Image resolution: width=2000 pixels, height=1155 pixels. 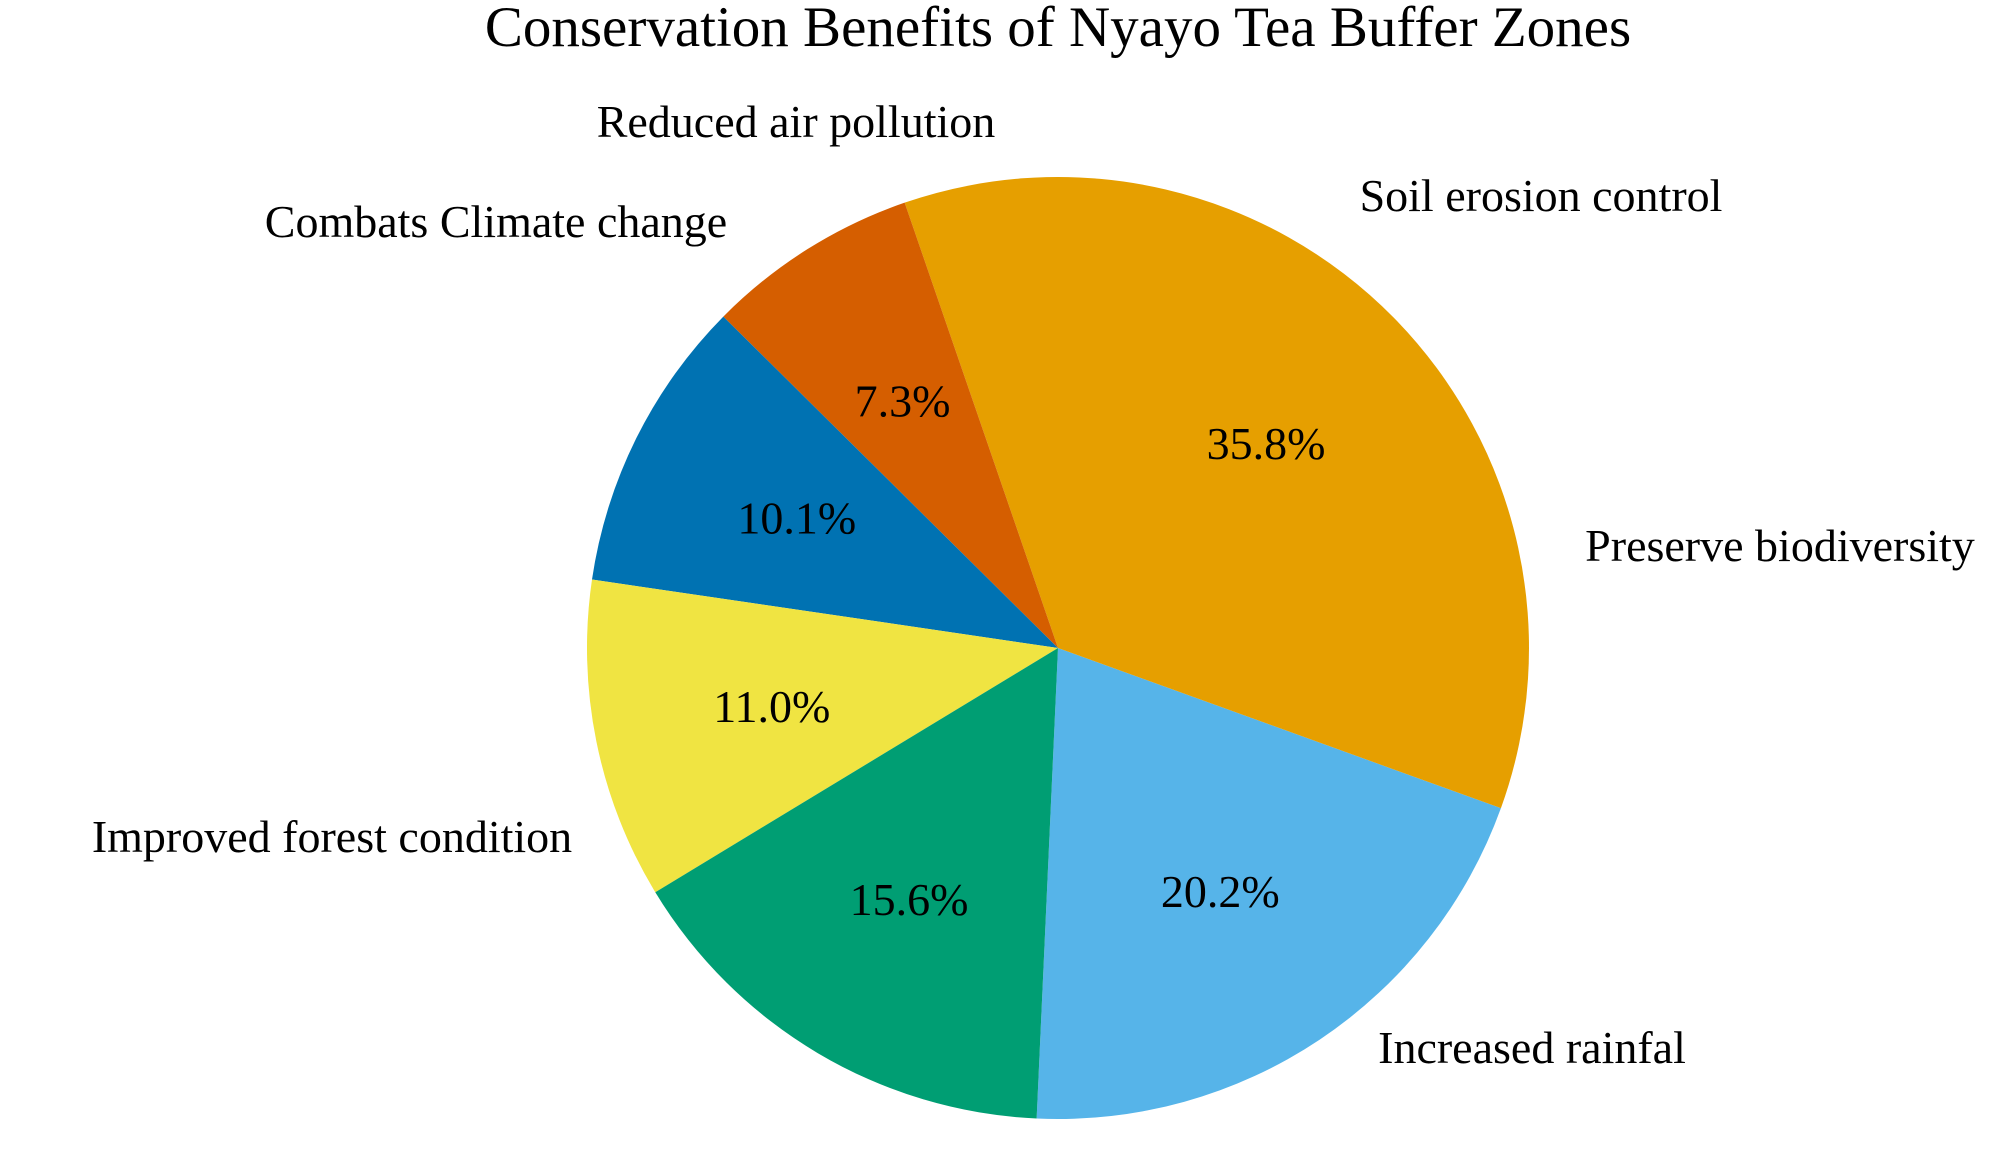 I want to click on slice-category-label: Soil erosion control, so click(x=1541, y=195).